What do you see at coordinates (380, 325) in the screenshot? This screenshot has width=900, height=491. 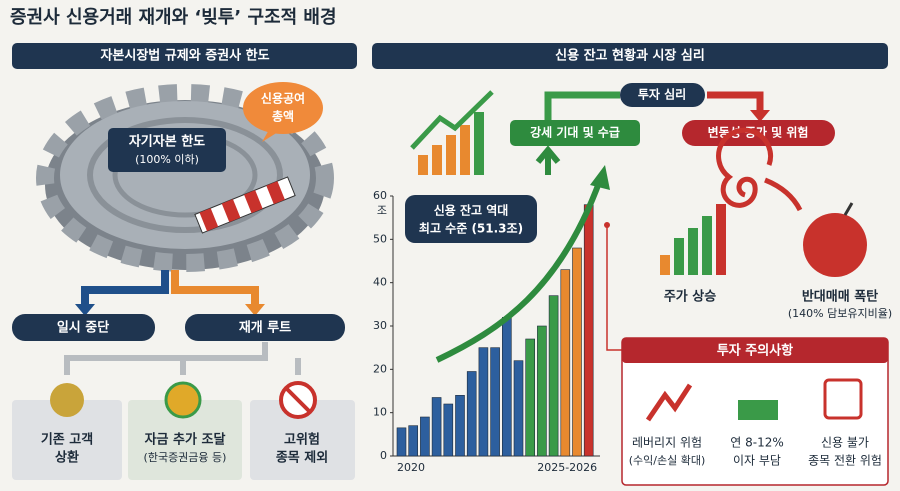 I see `y-tick-label: 30` at bounding box center [380, 325].